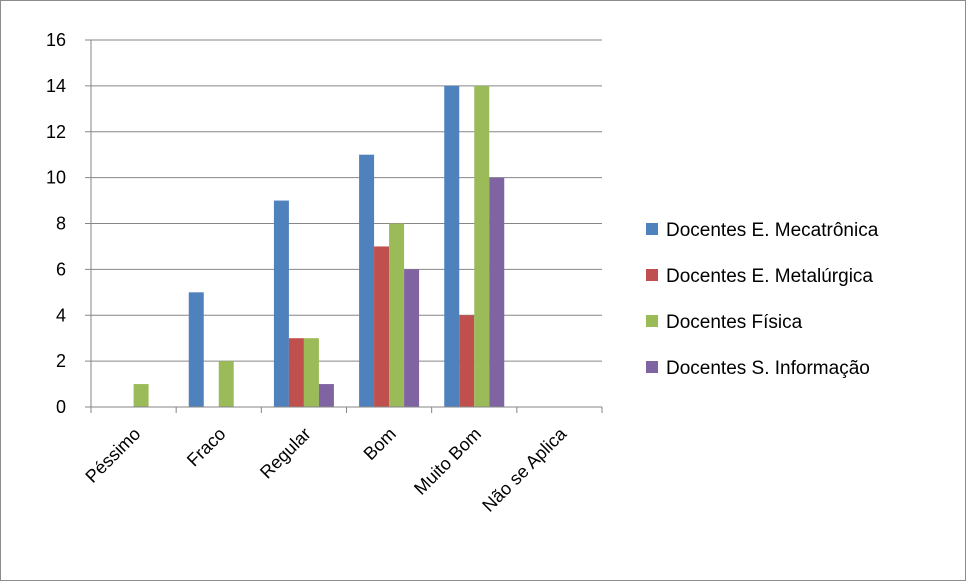 Image resolution: width=966 pixels, height=581 pixels. What do you see at coordinates (56, 40) in the screenshot?
I see `y-tick-label: 16` at bounding box center [56, 40].